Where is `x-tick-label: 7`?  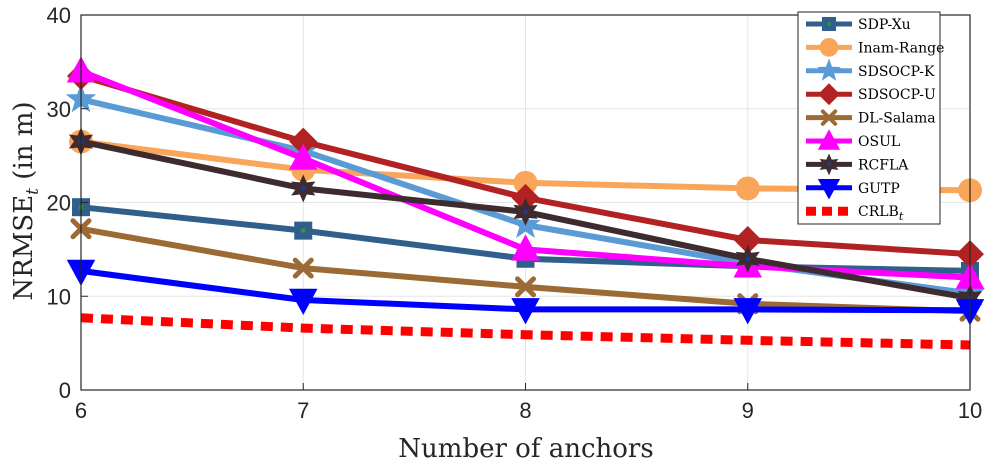
x-tick-label: 7 is located at coordinates (303, 410).